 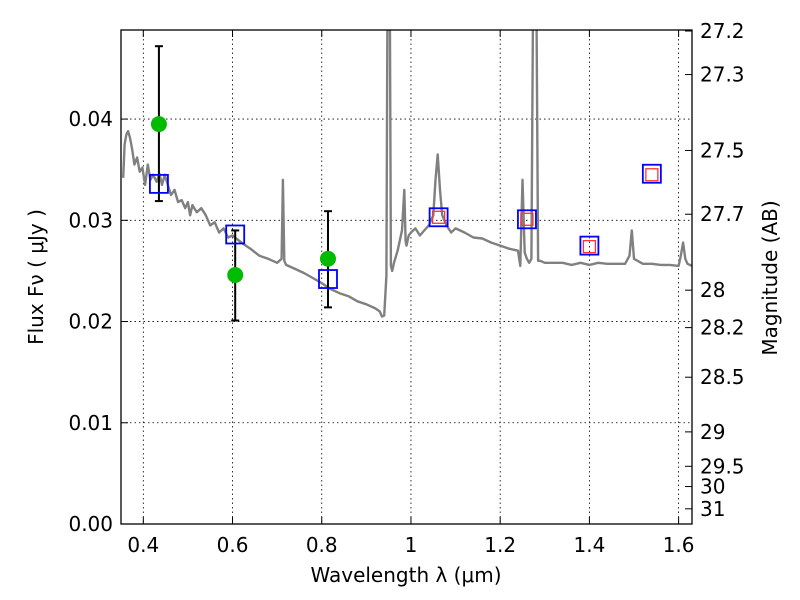 I want to click on y-tick-label: 0.04, so click(x=90, y=119).